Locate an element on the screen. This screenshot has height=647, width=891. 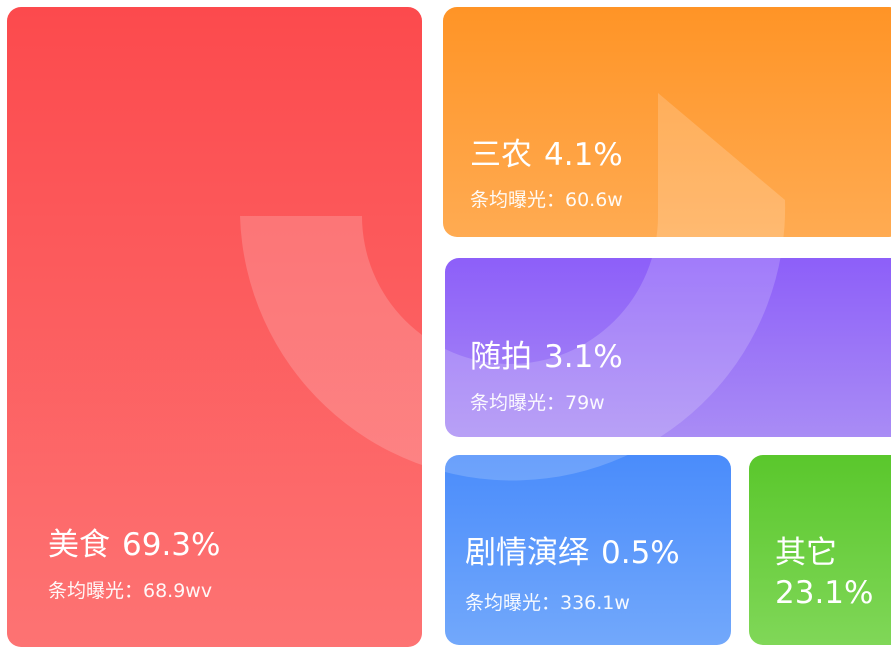
category-card: 其它 23.1% is located at coordinates (820, 550).